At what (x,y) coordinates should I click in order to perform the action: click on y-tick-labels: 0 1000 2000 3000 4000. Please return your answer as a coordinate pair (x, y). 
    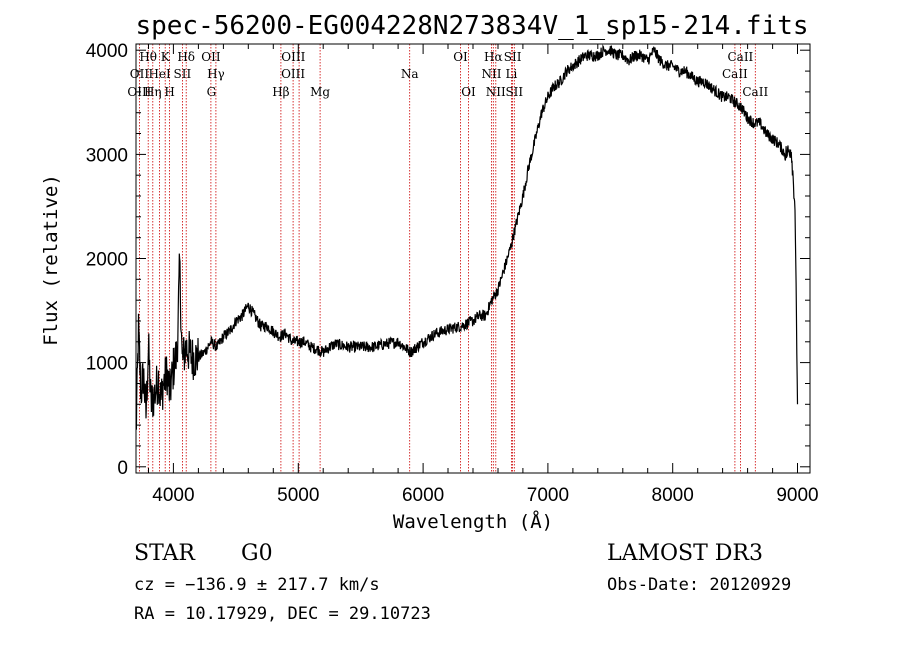
    Looking at the image, I should click on (107, 260).